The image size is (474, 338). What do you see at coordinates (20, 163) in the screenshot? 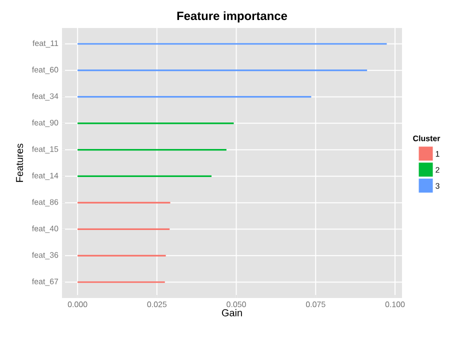
I see `y-axis-title: Features` at bounding box center [20, 163].